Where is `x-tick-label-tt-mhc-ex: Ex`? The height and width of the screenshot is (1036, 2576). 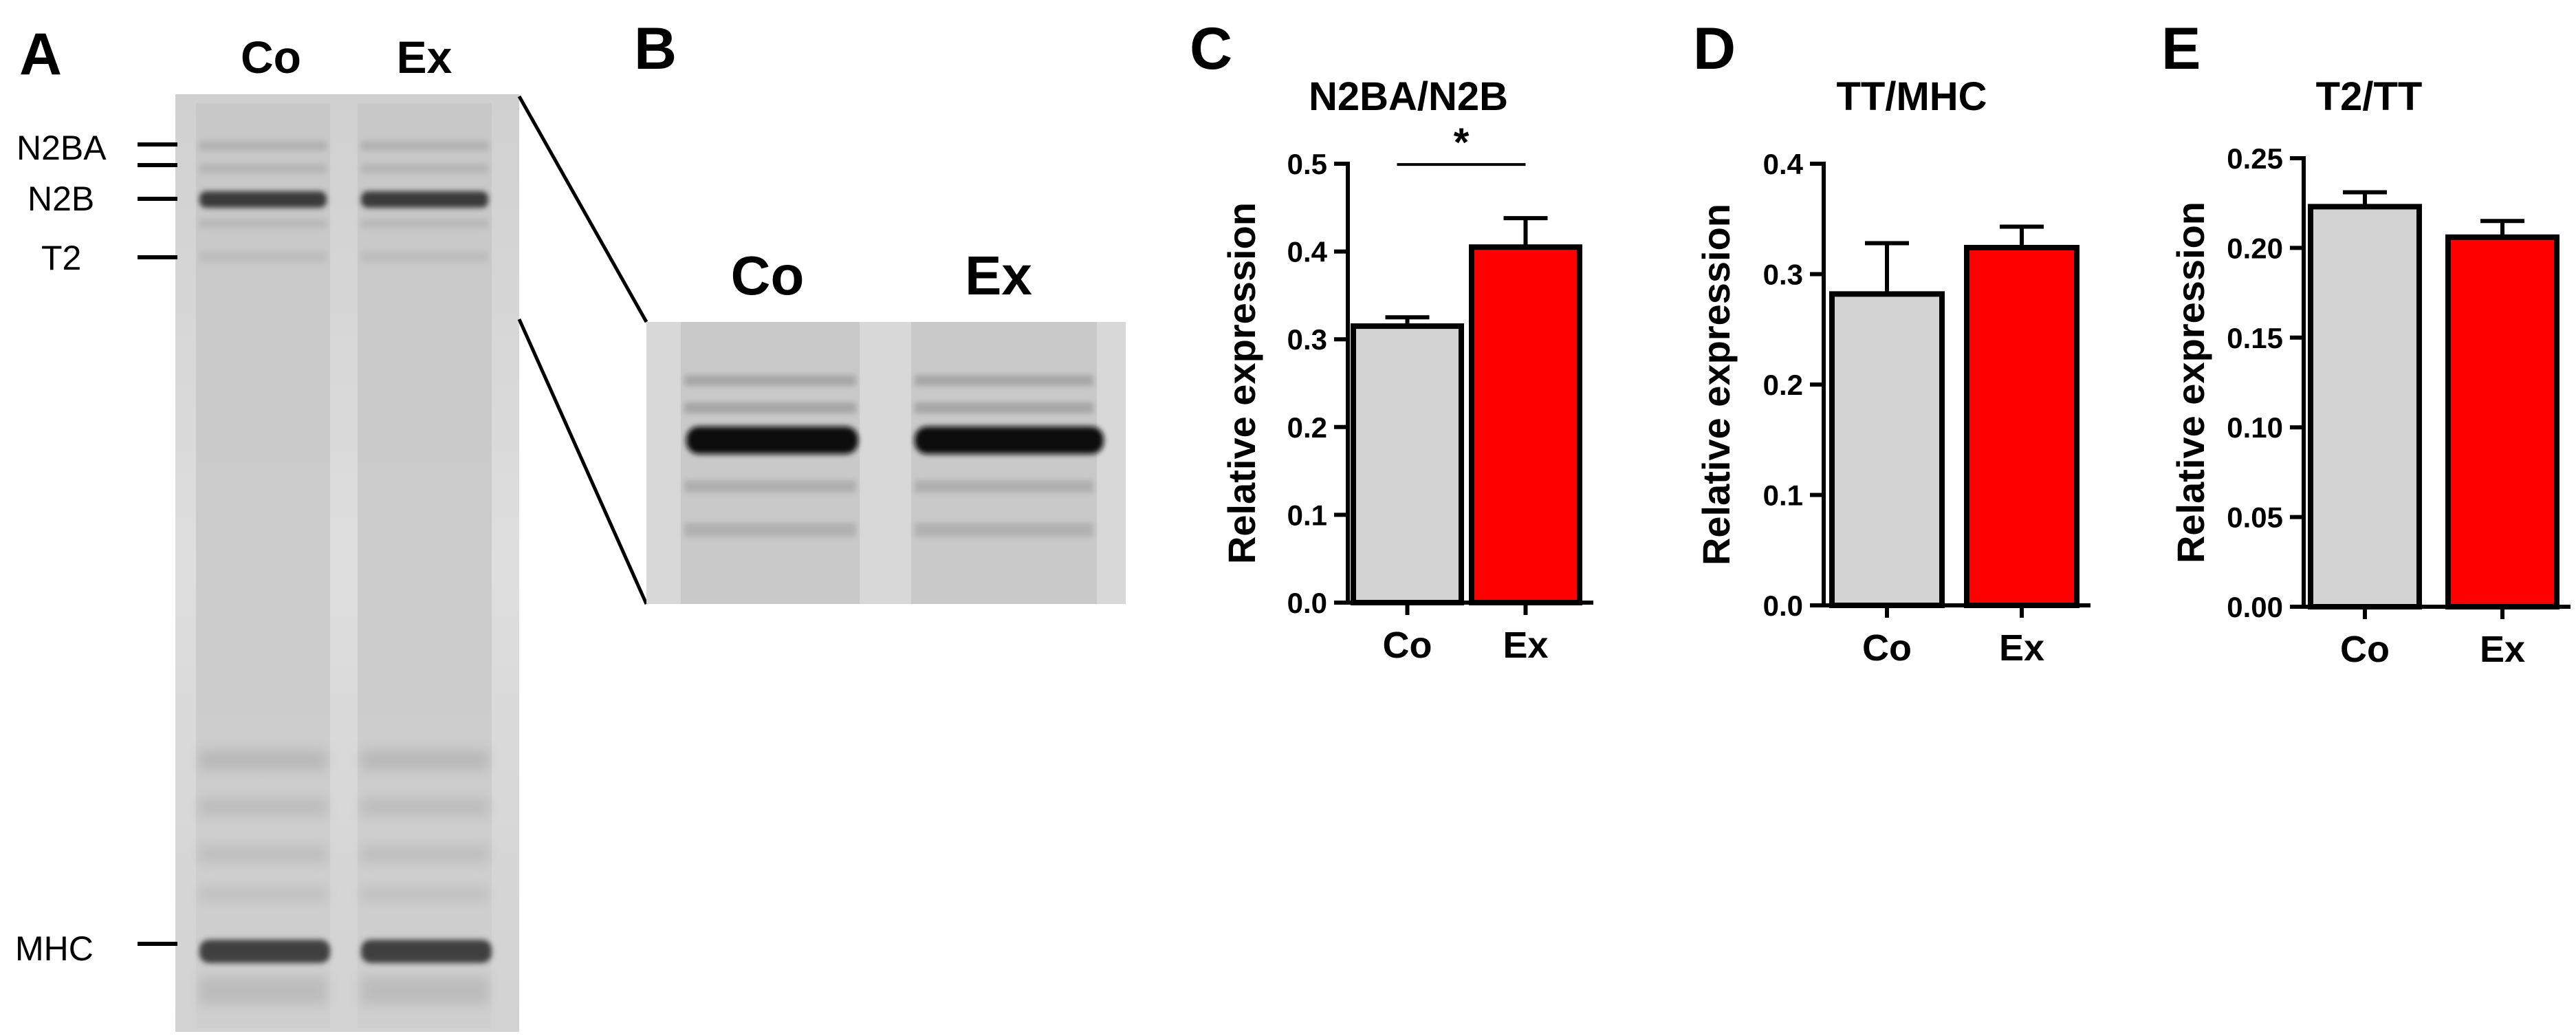
x-tick-label-tt-mhc-ex: Ex is located at coordinates (2021, 648).